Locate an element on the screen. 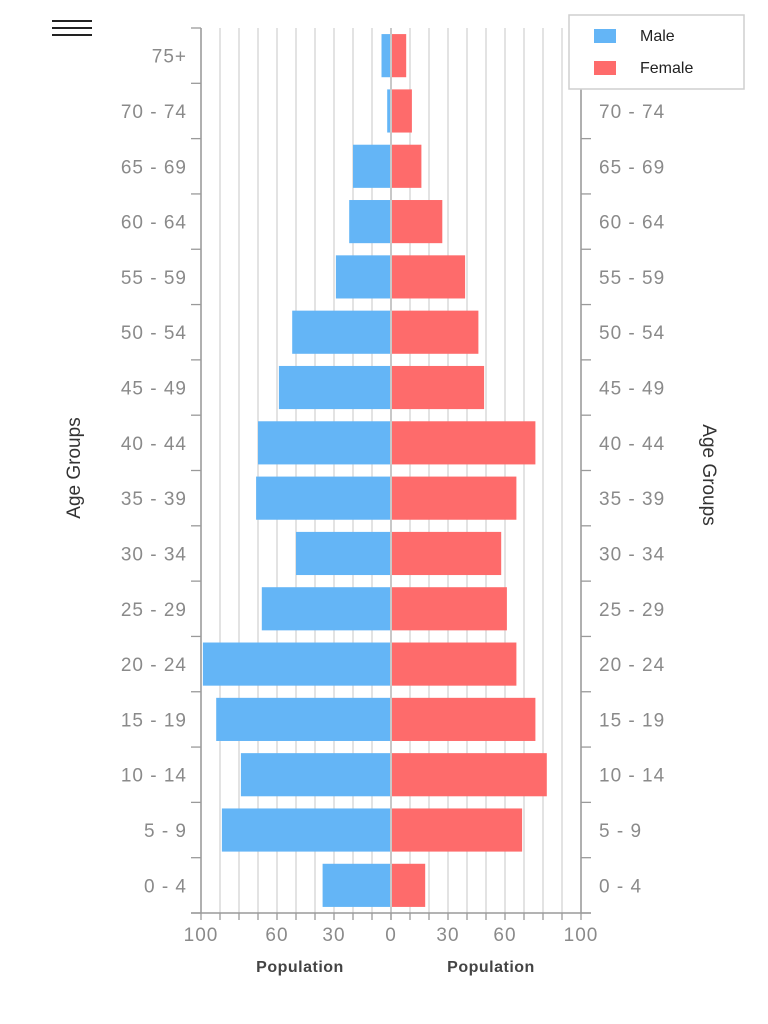  legend-male-swatch is located at coordinates (605, 36).